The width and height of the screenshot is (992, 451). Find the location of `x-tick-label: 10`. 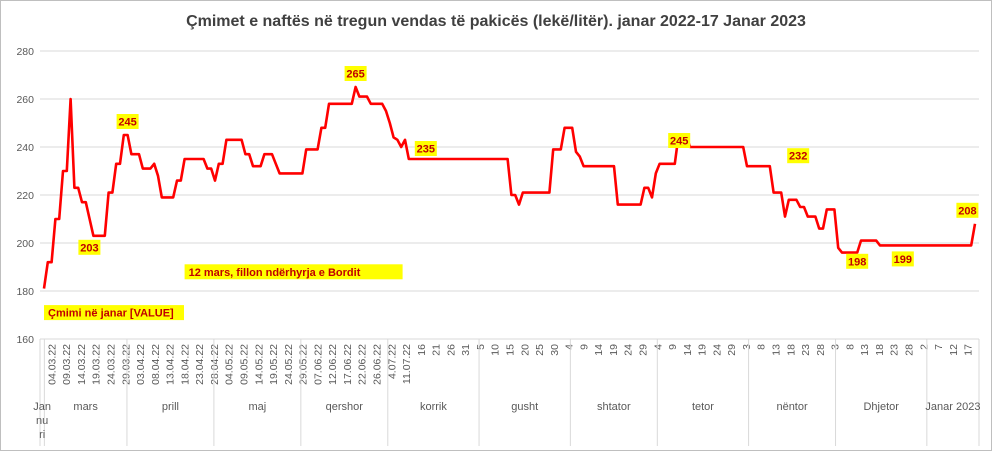

x-tick-label: 10 is located at coordinates (496, 350).